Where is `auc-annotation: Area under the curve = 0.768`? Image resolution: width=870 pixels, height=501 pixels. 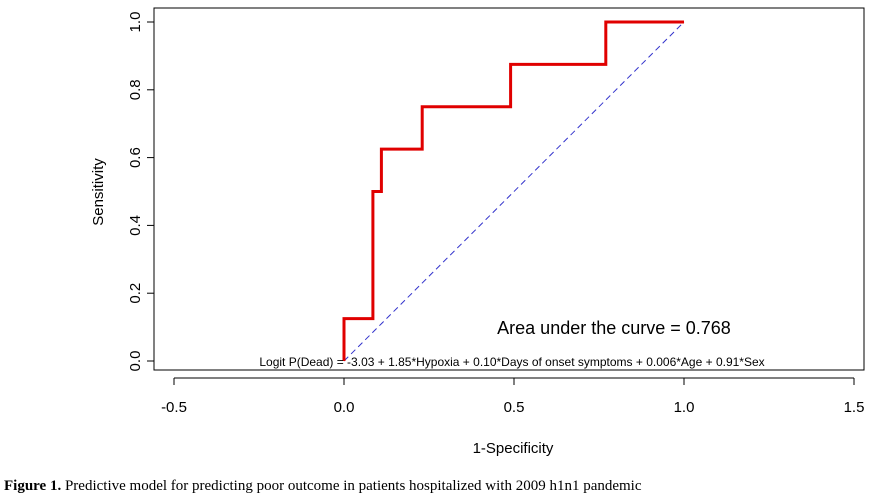
auc-annotation: Area under the curve = 0.768 is located at coordinates (614, 328).